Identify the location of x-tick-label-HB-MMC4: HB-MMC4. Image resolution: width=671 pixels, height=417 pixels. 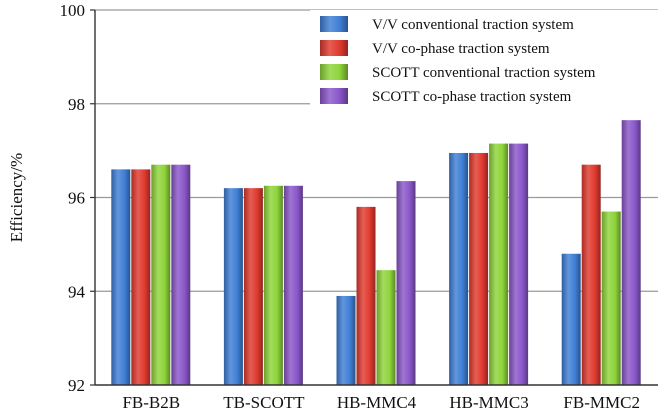
(377, 402).